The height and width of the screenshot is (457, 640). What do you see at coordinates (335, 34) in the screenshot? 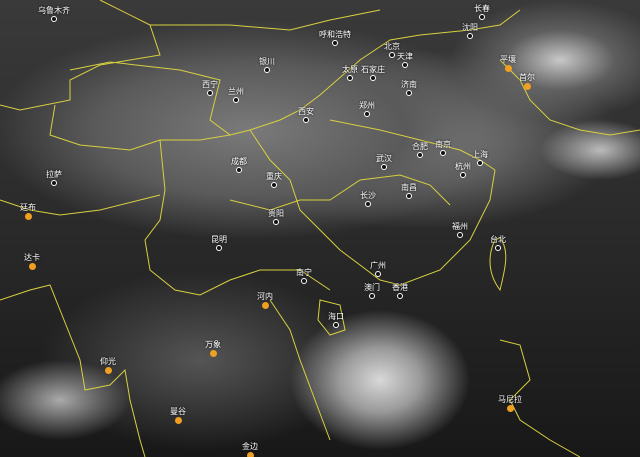
I see `city-label: 呼和浩特` at bounding box center [335, 34].